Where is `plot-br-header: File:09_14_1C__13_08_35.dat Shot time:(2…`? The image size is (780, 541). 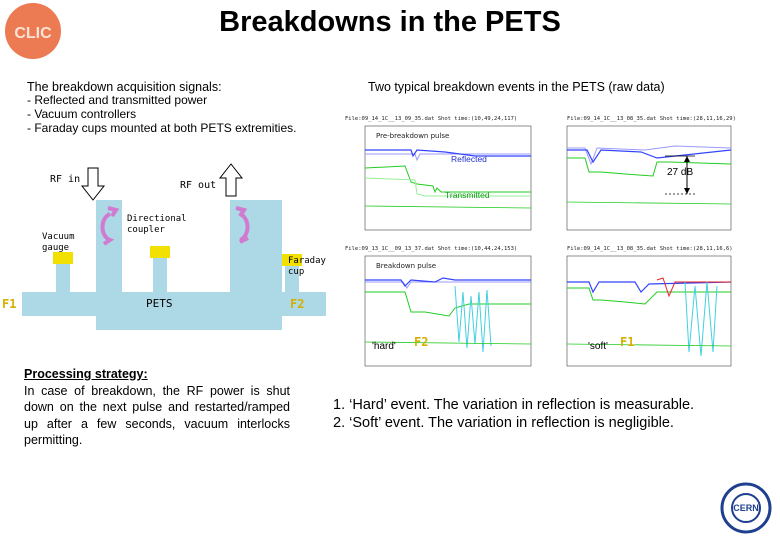 plot-br-header: File:09_14_1C__13_08_35.dat Shot time:(2… is located at coordinates (650, 249).